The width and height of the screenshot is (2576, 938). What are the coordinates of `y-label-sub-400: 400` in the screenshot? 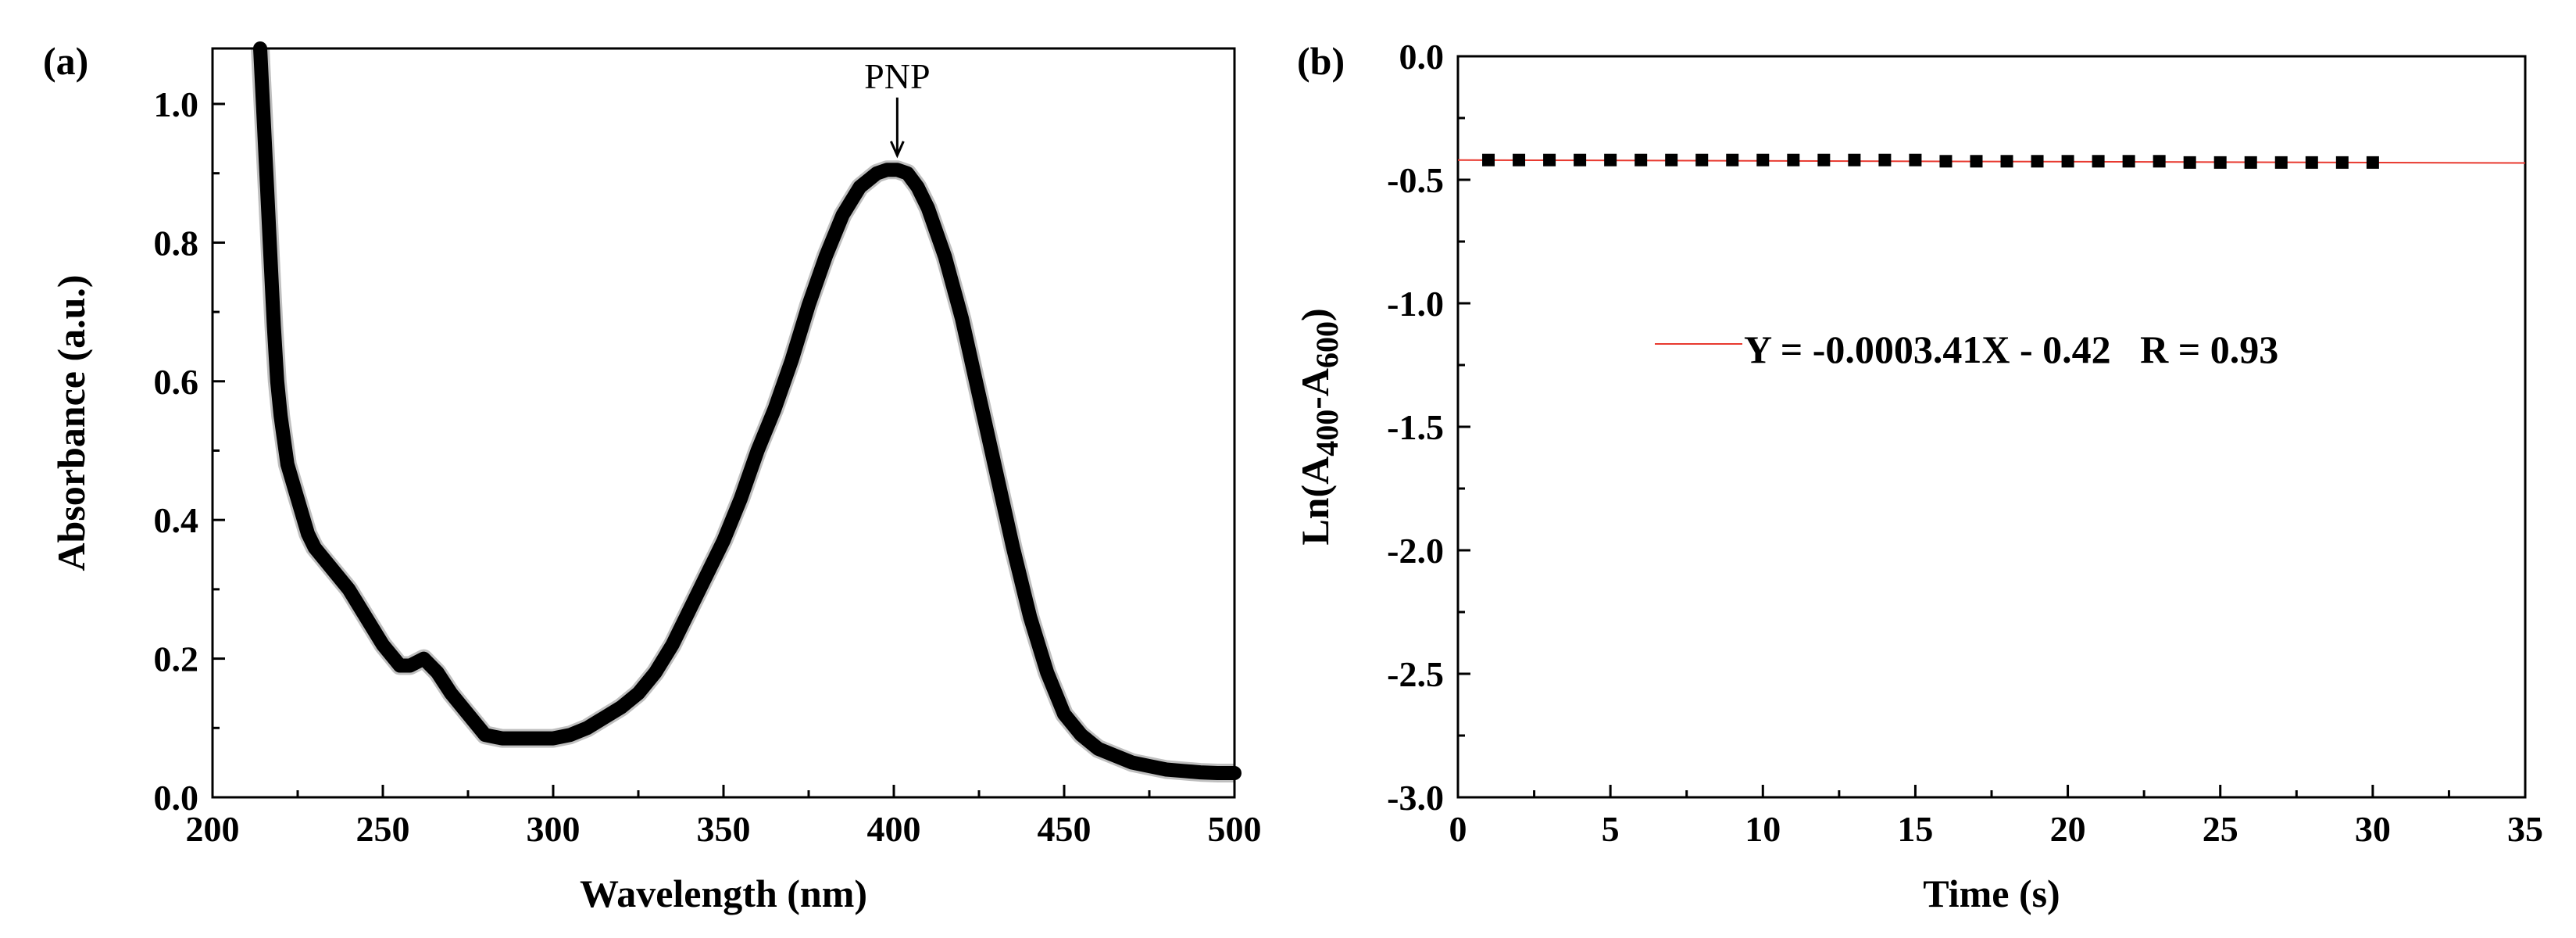 It's located at (1327, 433).